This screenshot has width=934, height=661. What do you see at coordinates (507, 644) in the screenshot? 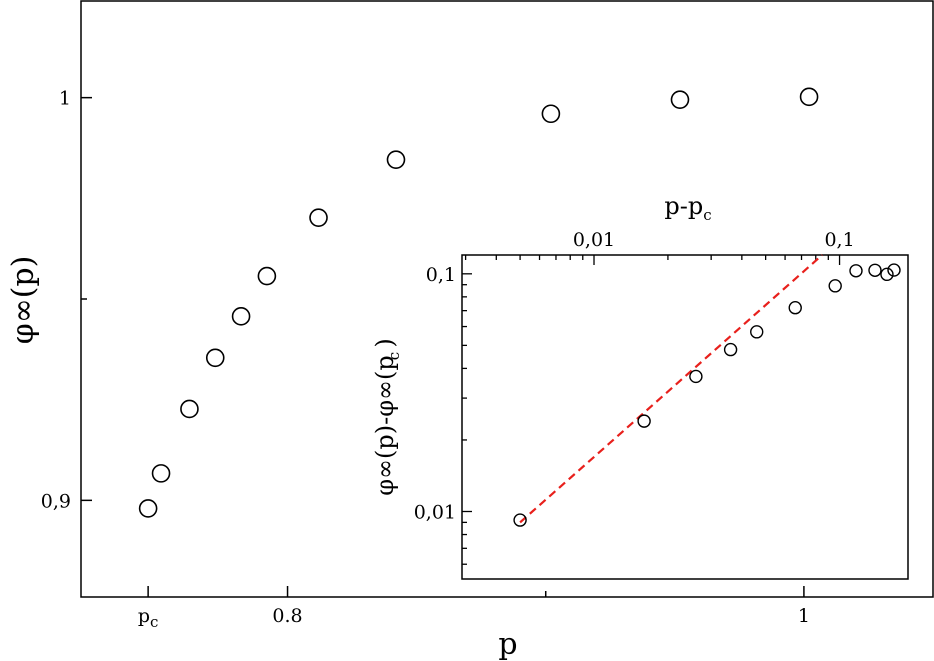
I see `main-x-axis-title: p` at bounding box center [507, 644].